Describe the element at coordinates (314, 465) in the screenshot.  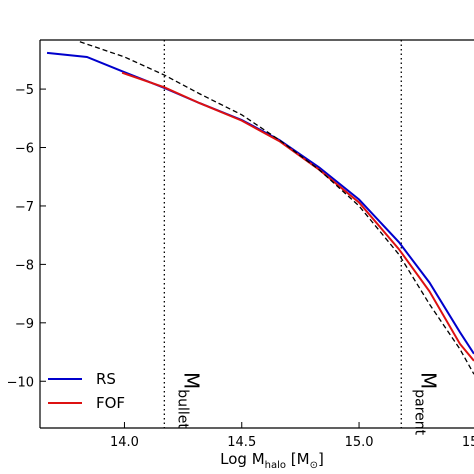
I see `x-axis-label-part: ⊙` at that location.